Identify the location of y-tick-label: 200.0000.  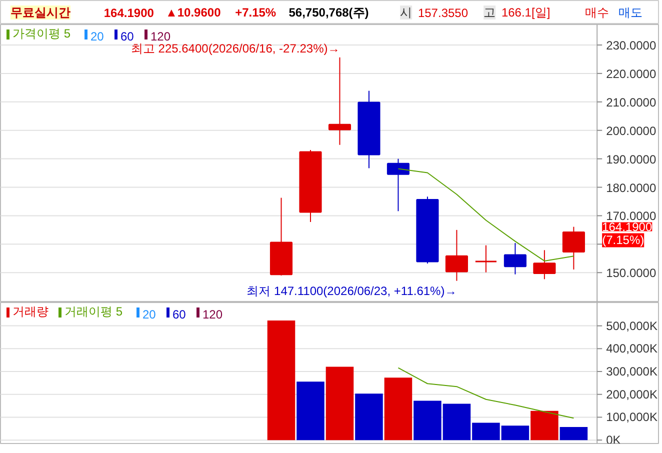
(631, 131).